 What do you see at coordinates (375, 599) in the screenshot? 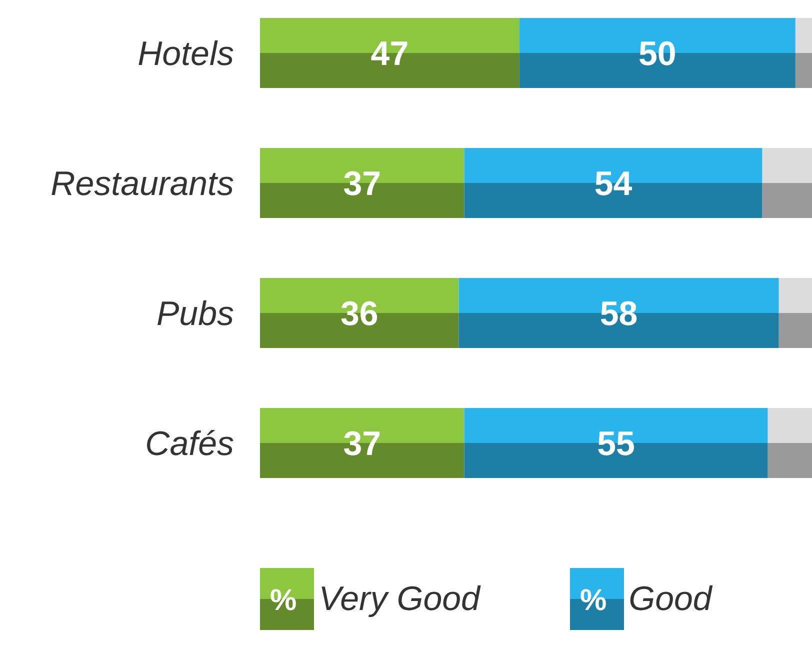
I see `text: % Very Good` at bounding box center [375, 599].